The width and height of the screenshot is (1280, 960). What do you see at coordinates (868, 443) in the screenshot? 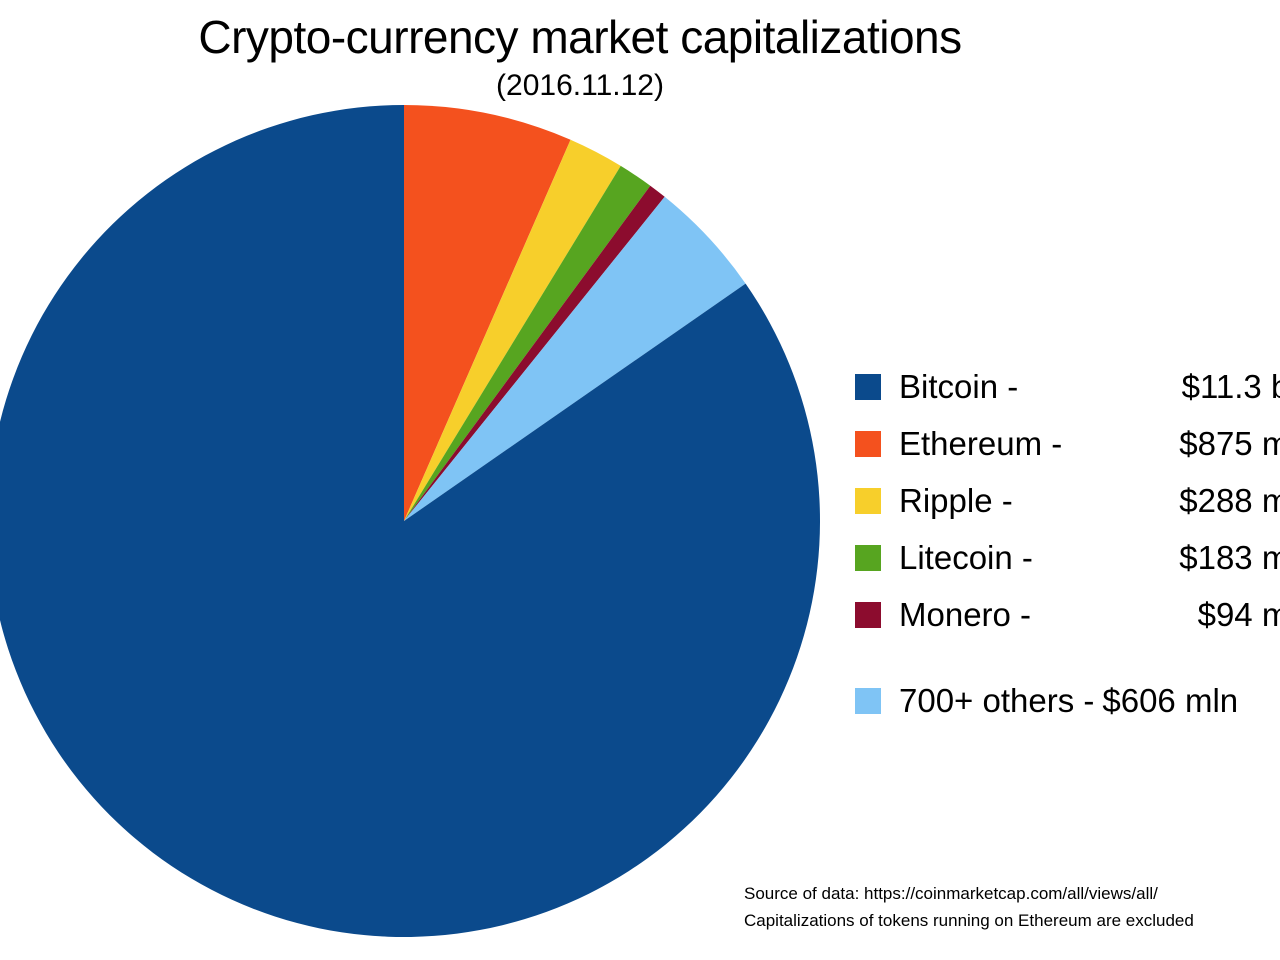
I see `legend-swatch-ethereum` at bounding box center [868, 443].